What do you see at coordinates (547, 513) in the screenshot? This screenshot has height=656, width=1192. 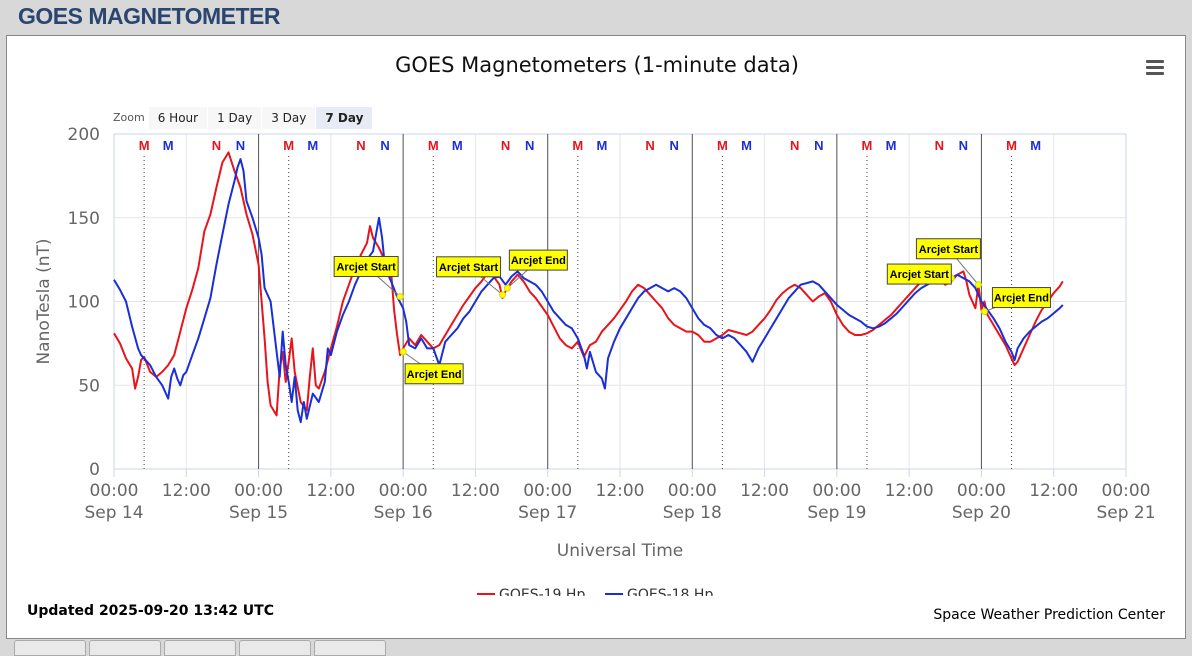 I see `x-tick-date-label: Sep 17` at bounding box center [547, 513].